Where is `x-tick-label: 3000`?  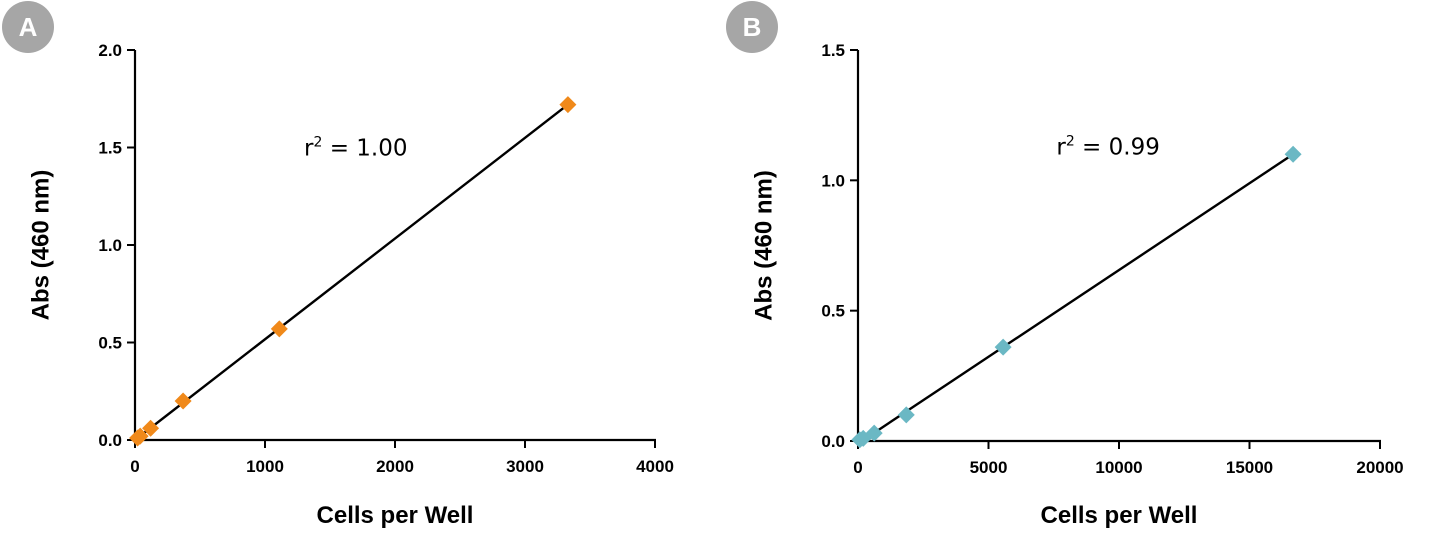
x-tick-label: 3000 is located at coordinates (525, 466).